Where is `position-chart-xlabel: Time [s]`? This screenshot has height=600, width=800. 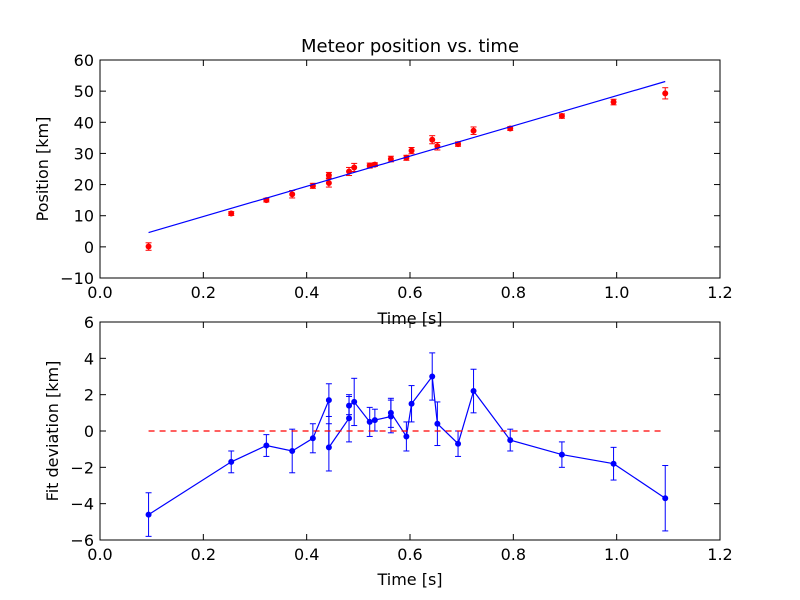 position-chart-xlabel: Time [s] is located at coordinates (409, 318).